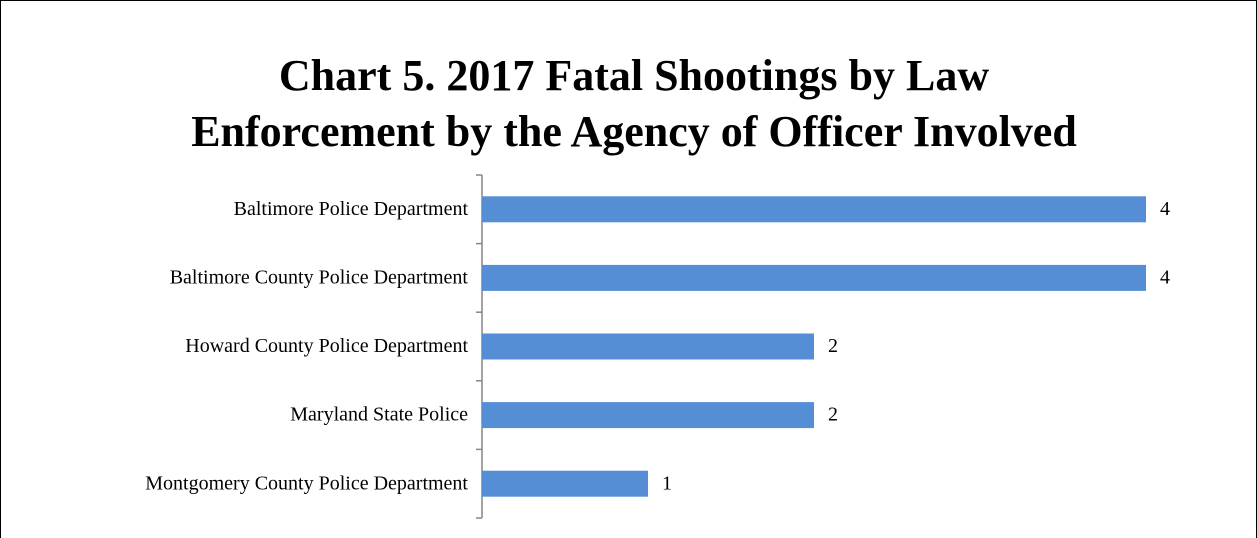  What do you see at coordinates (667, 483) in the screenshot?
I see `data-label: 1` at bounding box center [667, 483].